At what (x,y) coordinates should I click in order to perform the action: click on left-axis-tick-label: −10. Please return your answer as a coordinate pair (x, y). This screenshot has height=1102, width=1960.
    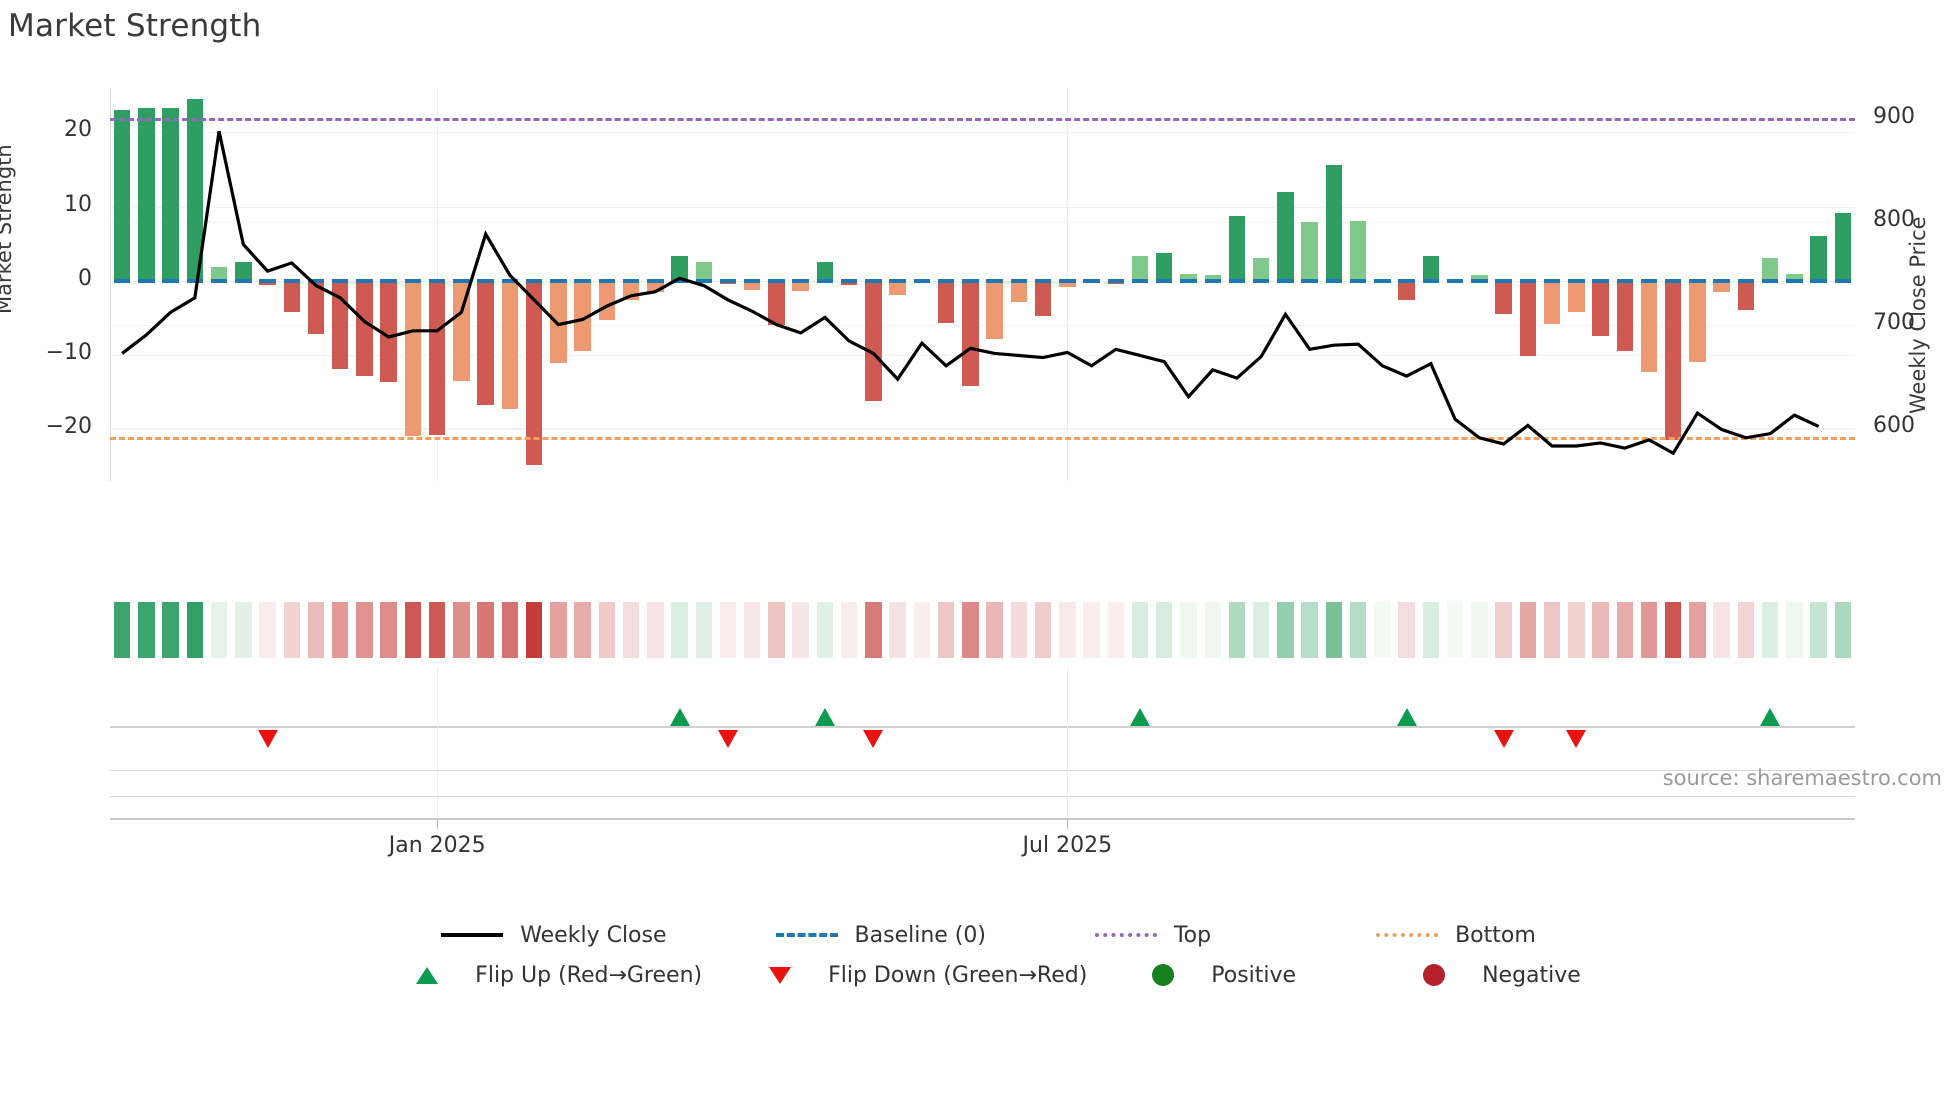
    Looking at the image, I should click on (68, 352).